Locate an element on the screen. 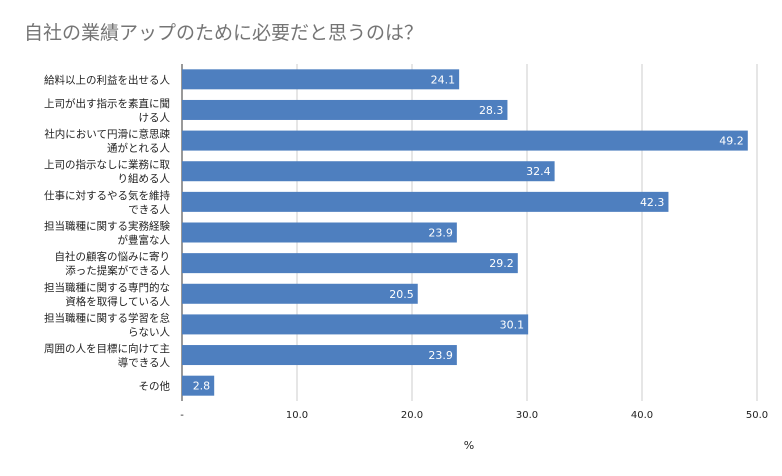 Image resolution: width=782 pixels, height=476 pixels. category-label: その他 is located at coordinates (155, 386).